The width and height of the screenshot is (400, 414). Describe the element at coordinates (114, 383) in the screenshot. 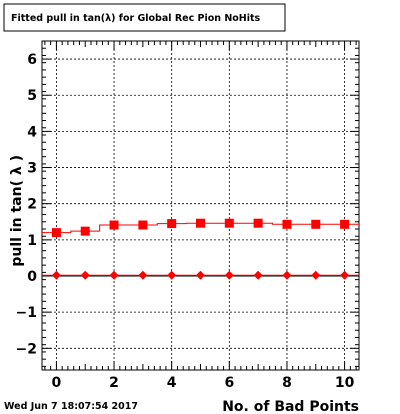

I see `x-tick-label: 2` at that location.